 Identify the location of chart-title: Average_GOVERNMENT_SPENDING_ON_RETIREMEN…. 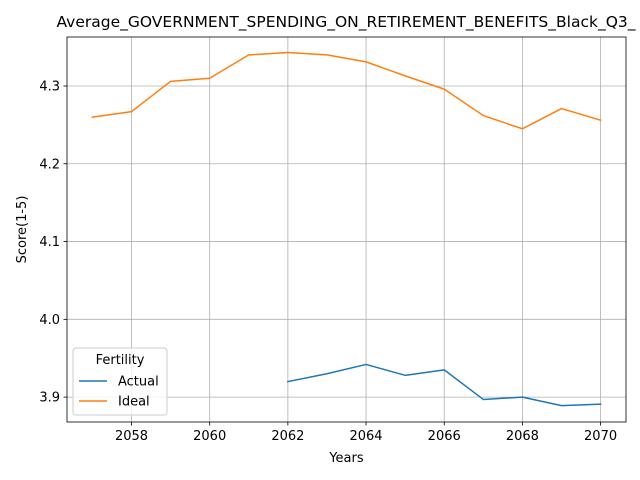
(345, 22).